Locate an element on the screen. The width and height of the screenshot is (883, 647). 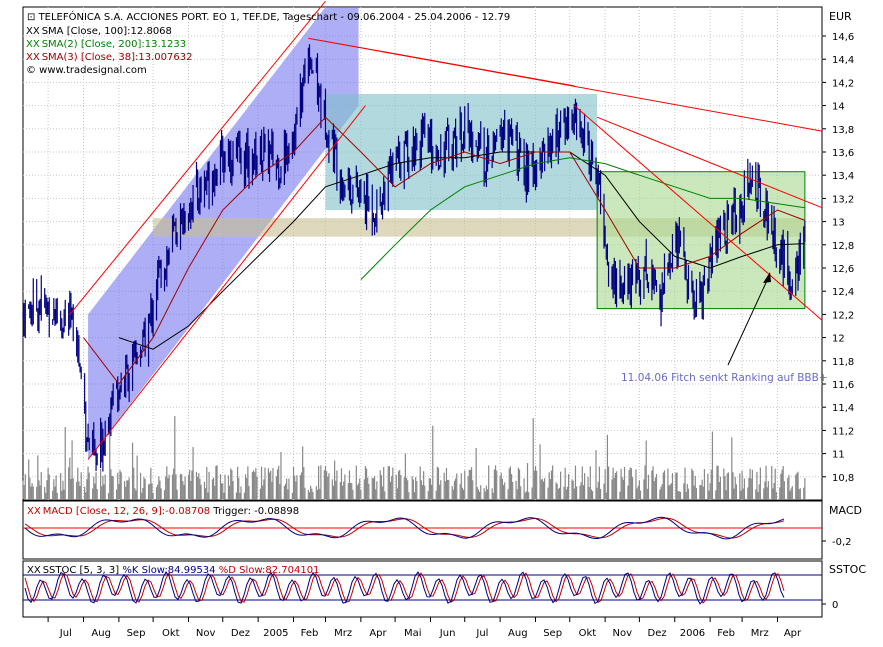
y-tick-label: 11,4 is located at coordinates (843, 408).